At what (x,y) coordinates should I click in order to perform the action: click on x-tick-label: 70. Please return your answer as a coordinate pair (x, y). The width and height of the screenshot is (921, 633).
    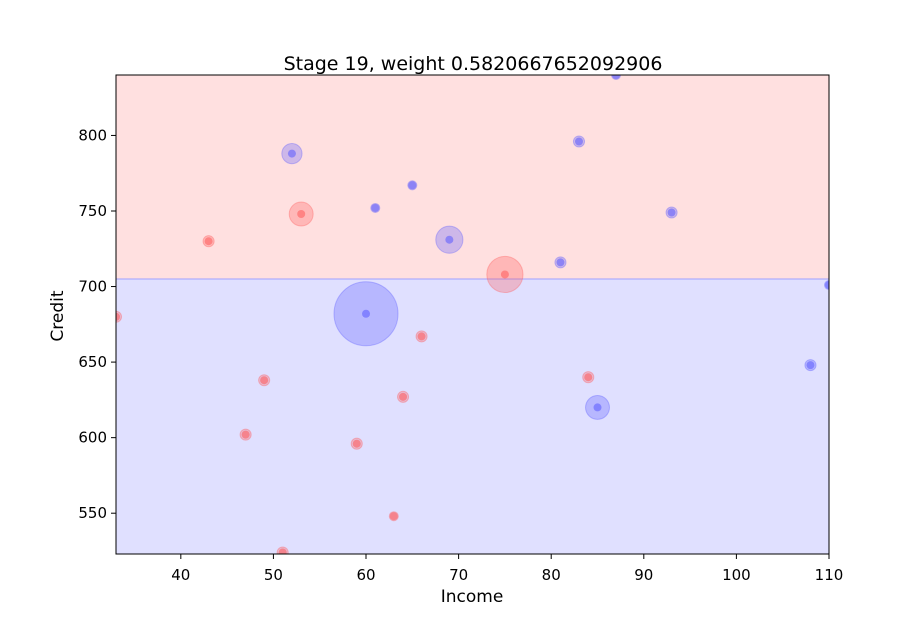
    Looking at the image, I should click on (458, 575).